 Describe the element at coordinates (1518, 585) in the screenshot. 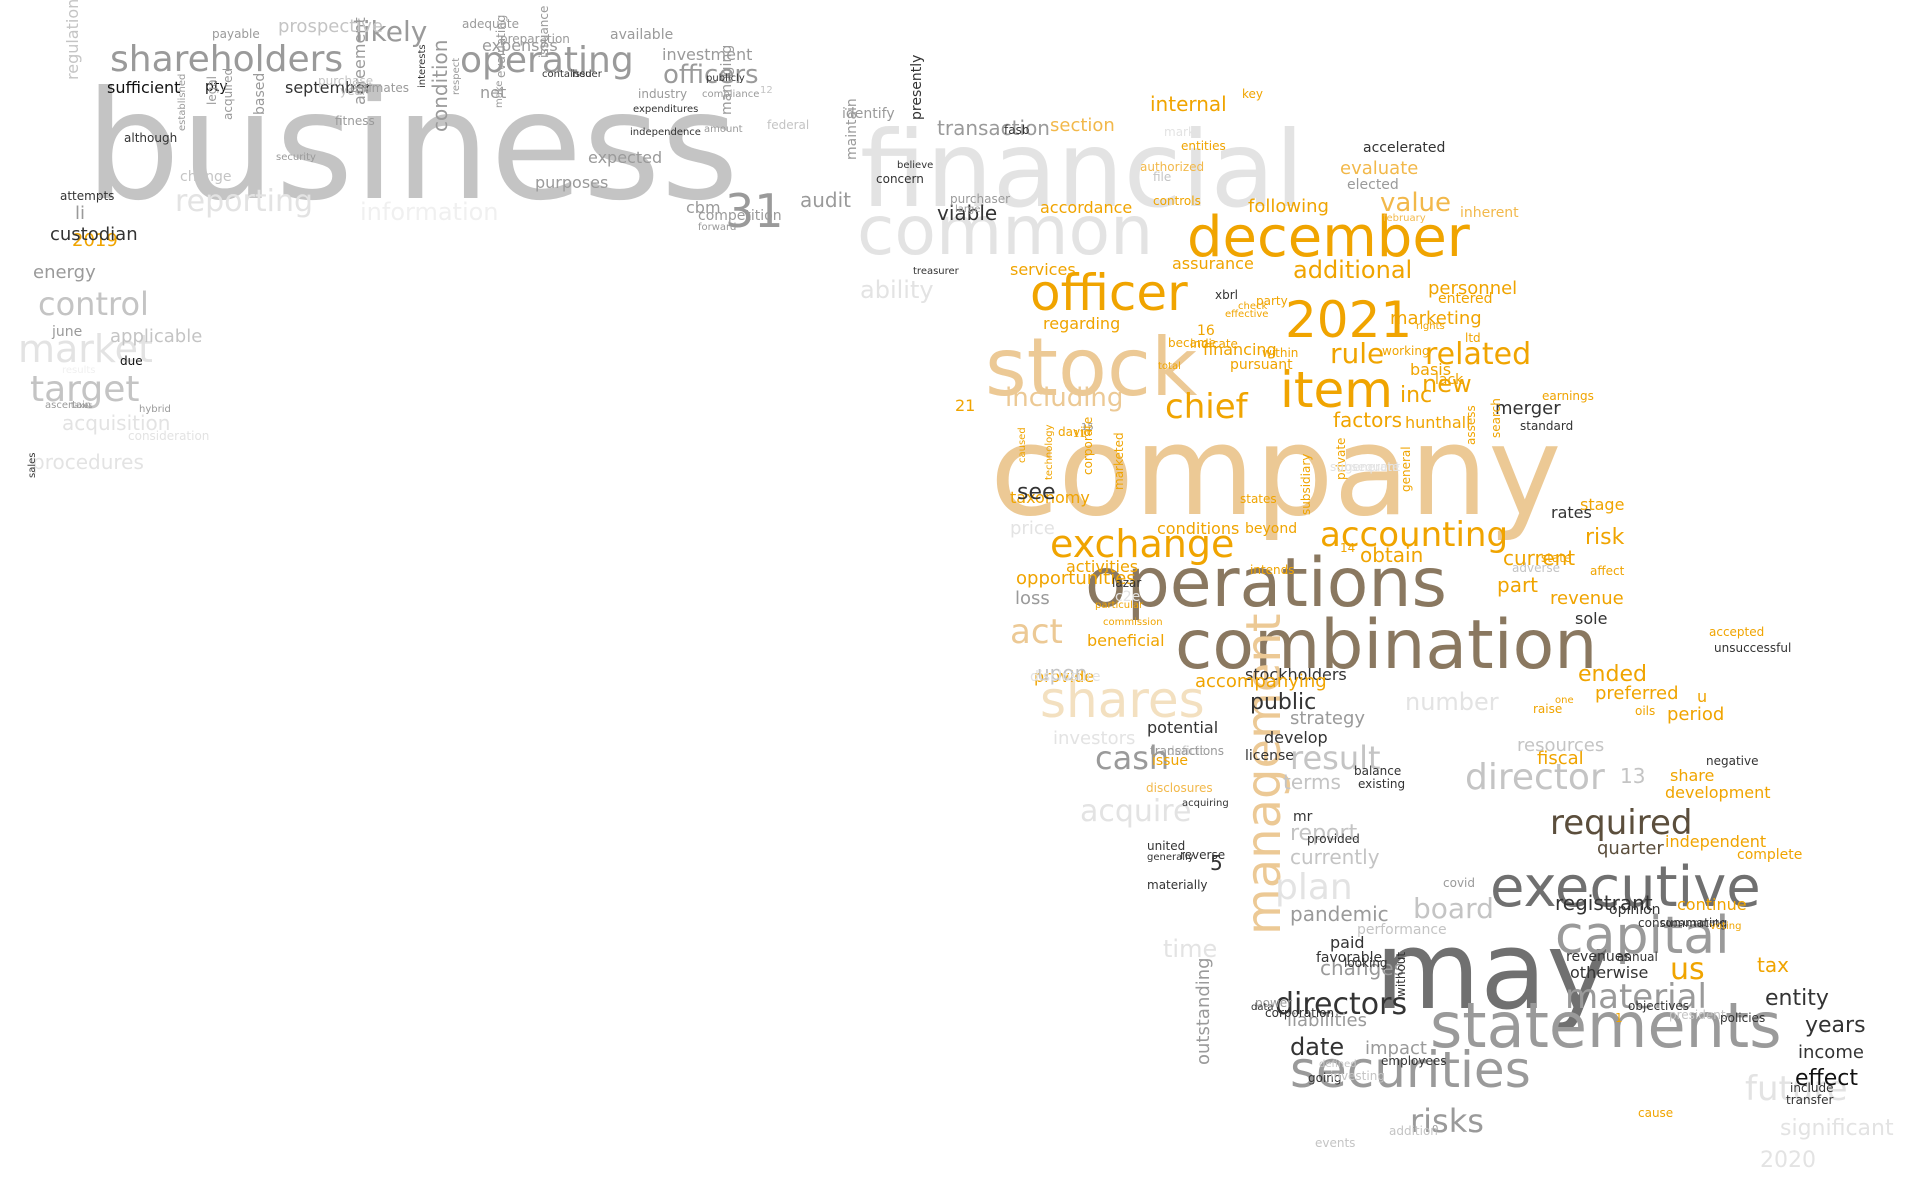

I see `word-part: part` at that location.